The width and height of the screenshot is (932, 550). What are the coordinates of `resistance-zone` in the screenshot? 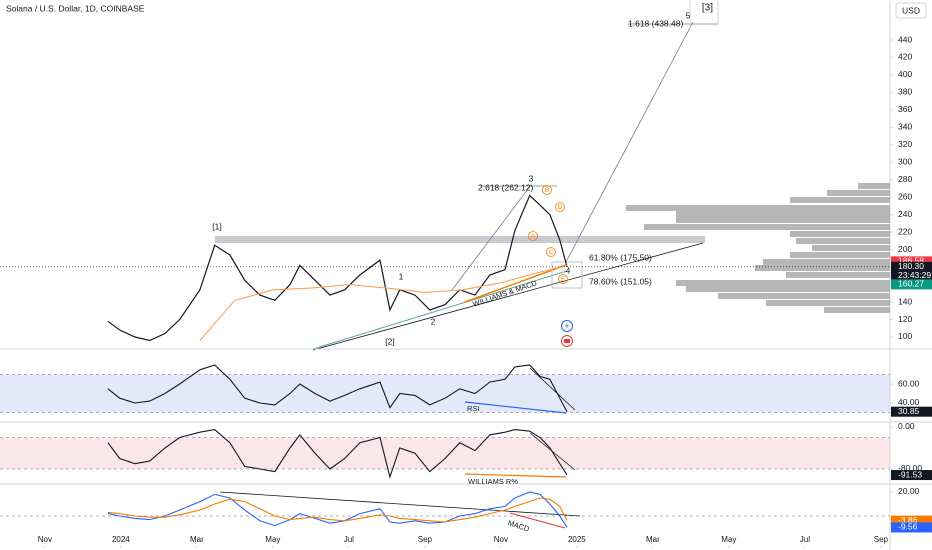 It's located at (460, 239).